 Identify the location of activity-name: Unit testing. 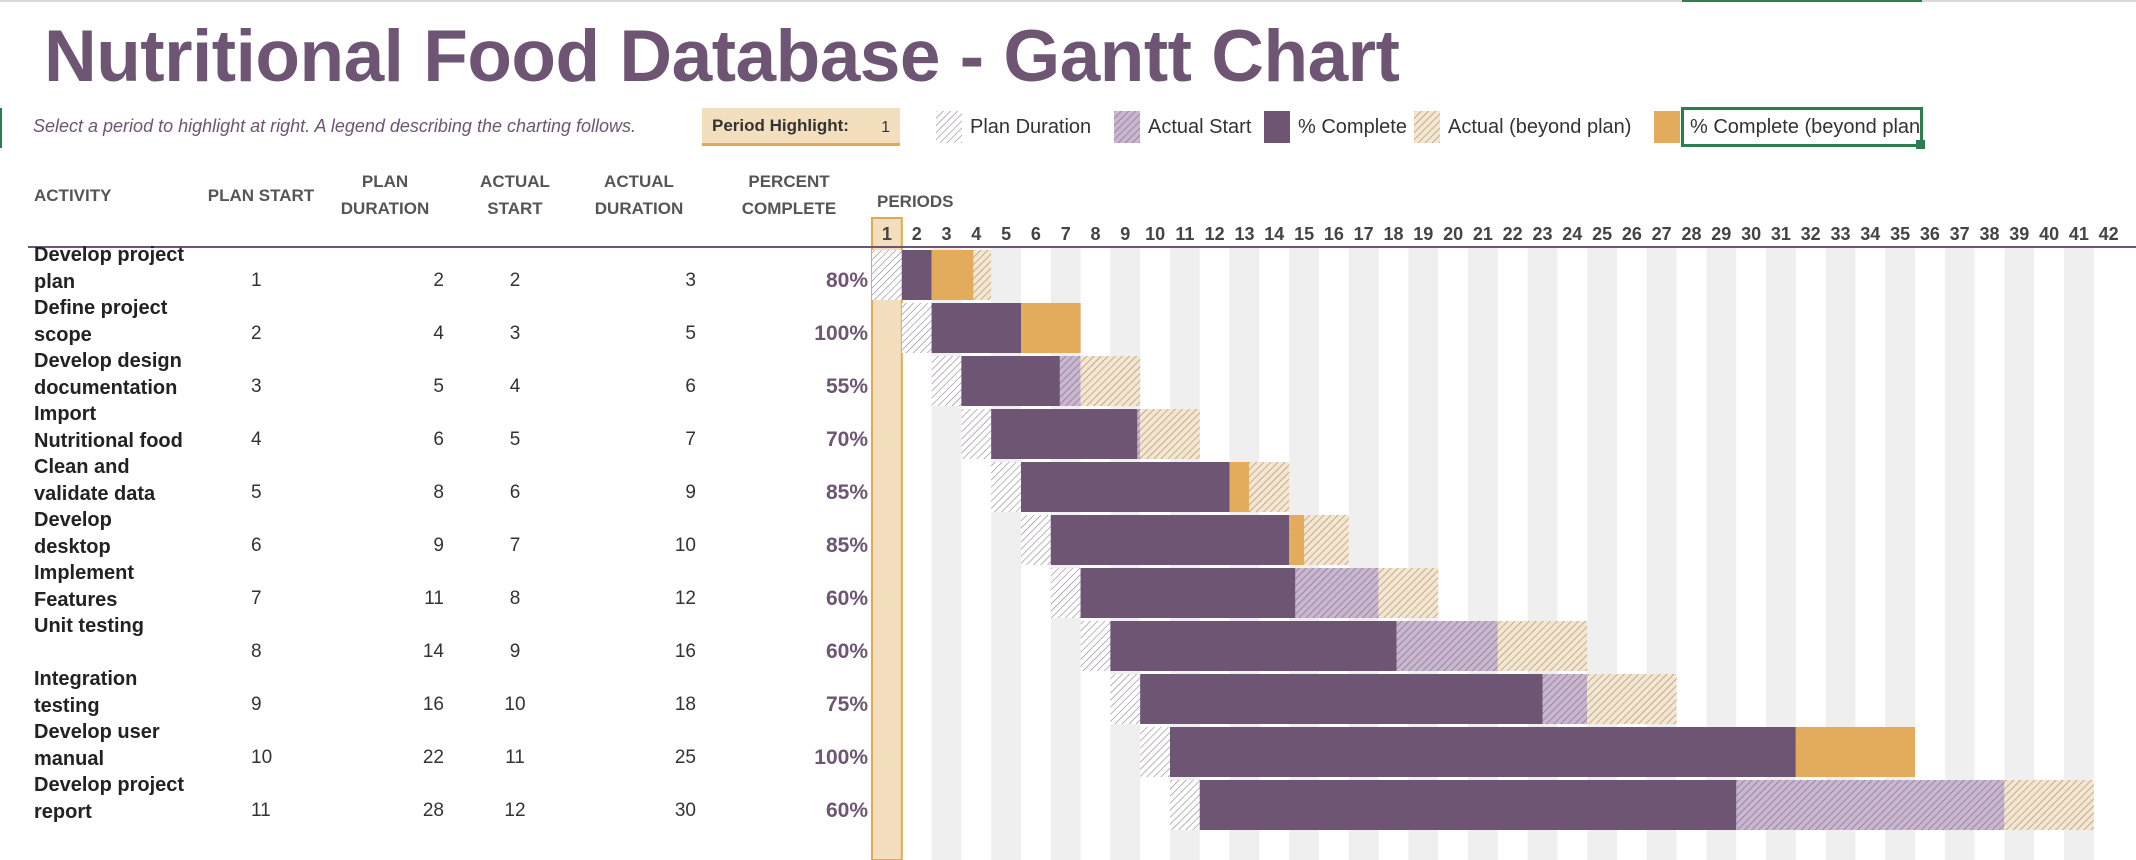
(134, 626).